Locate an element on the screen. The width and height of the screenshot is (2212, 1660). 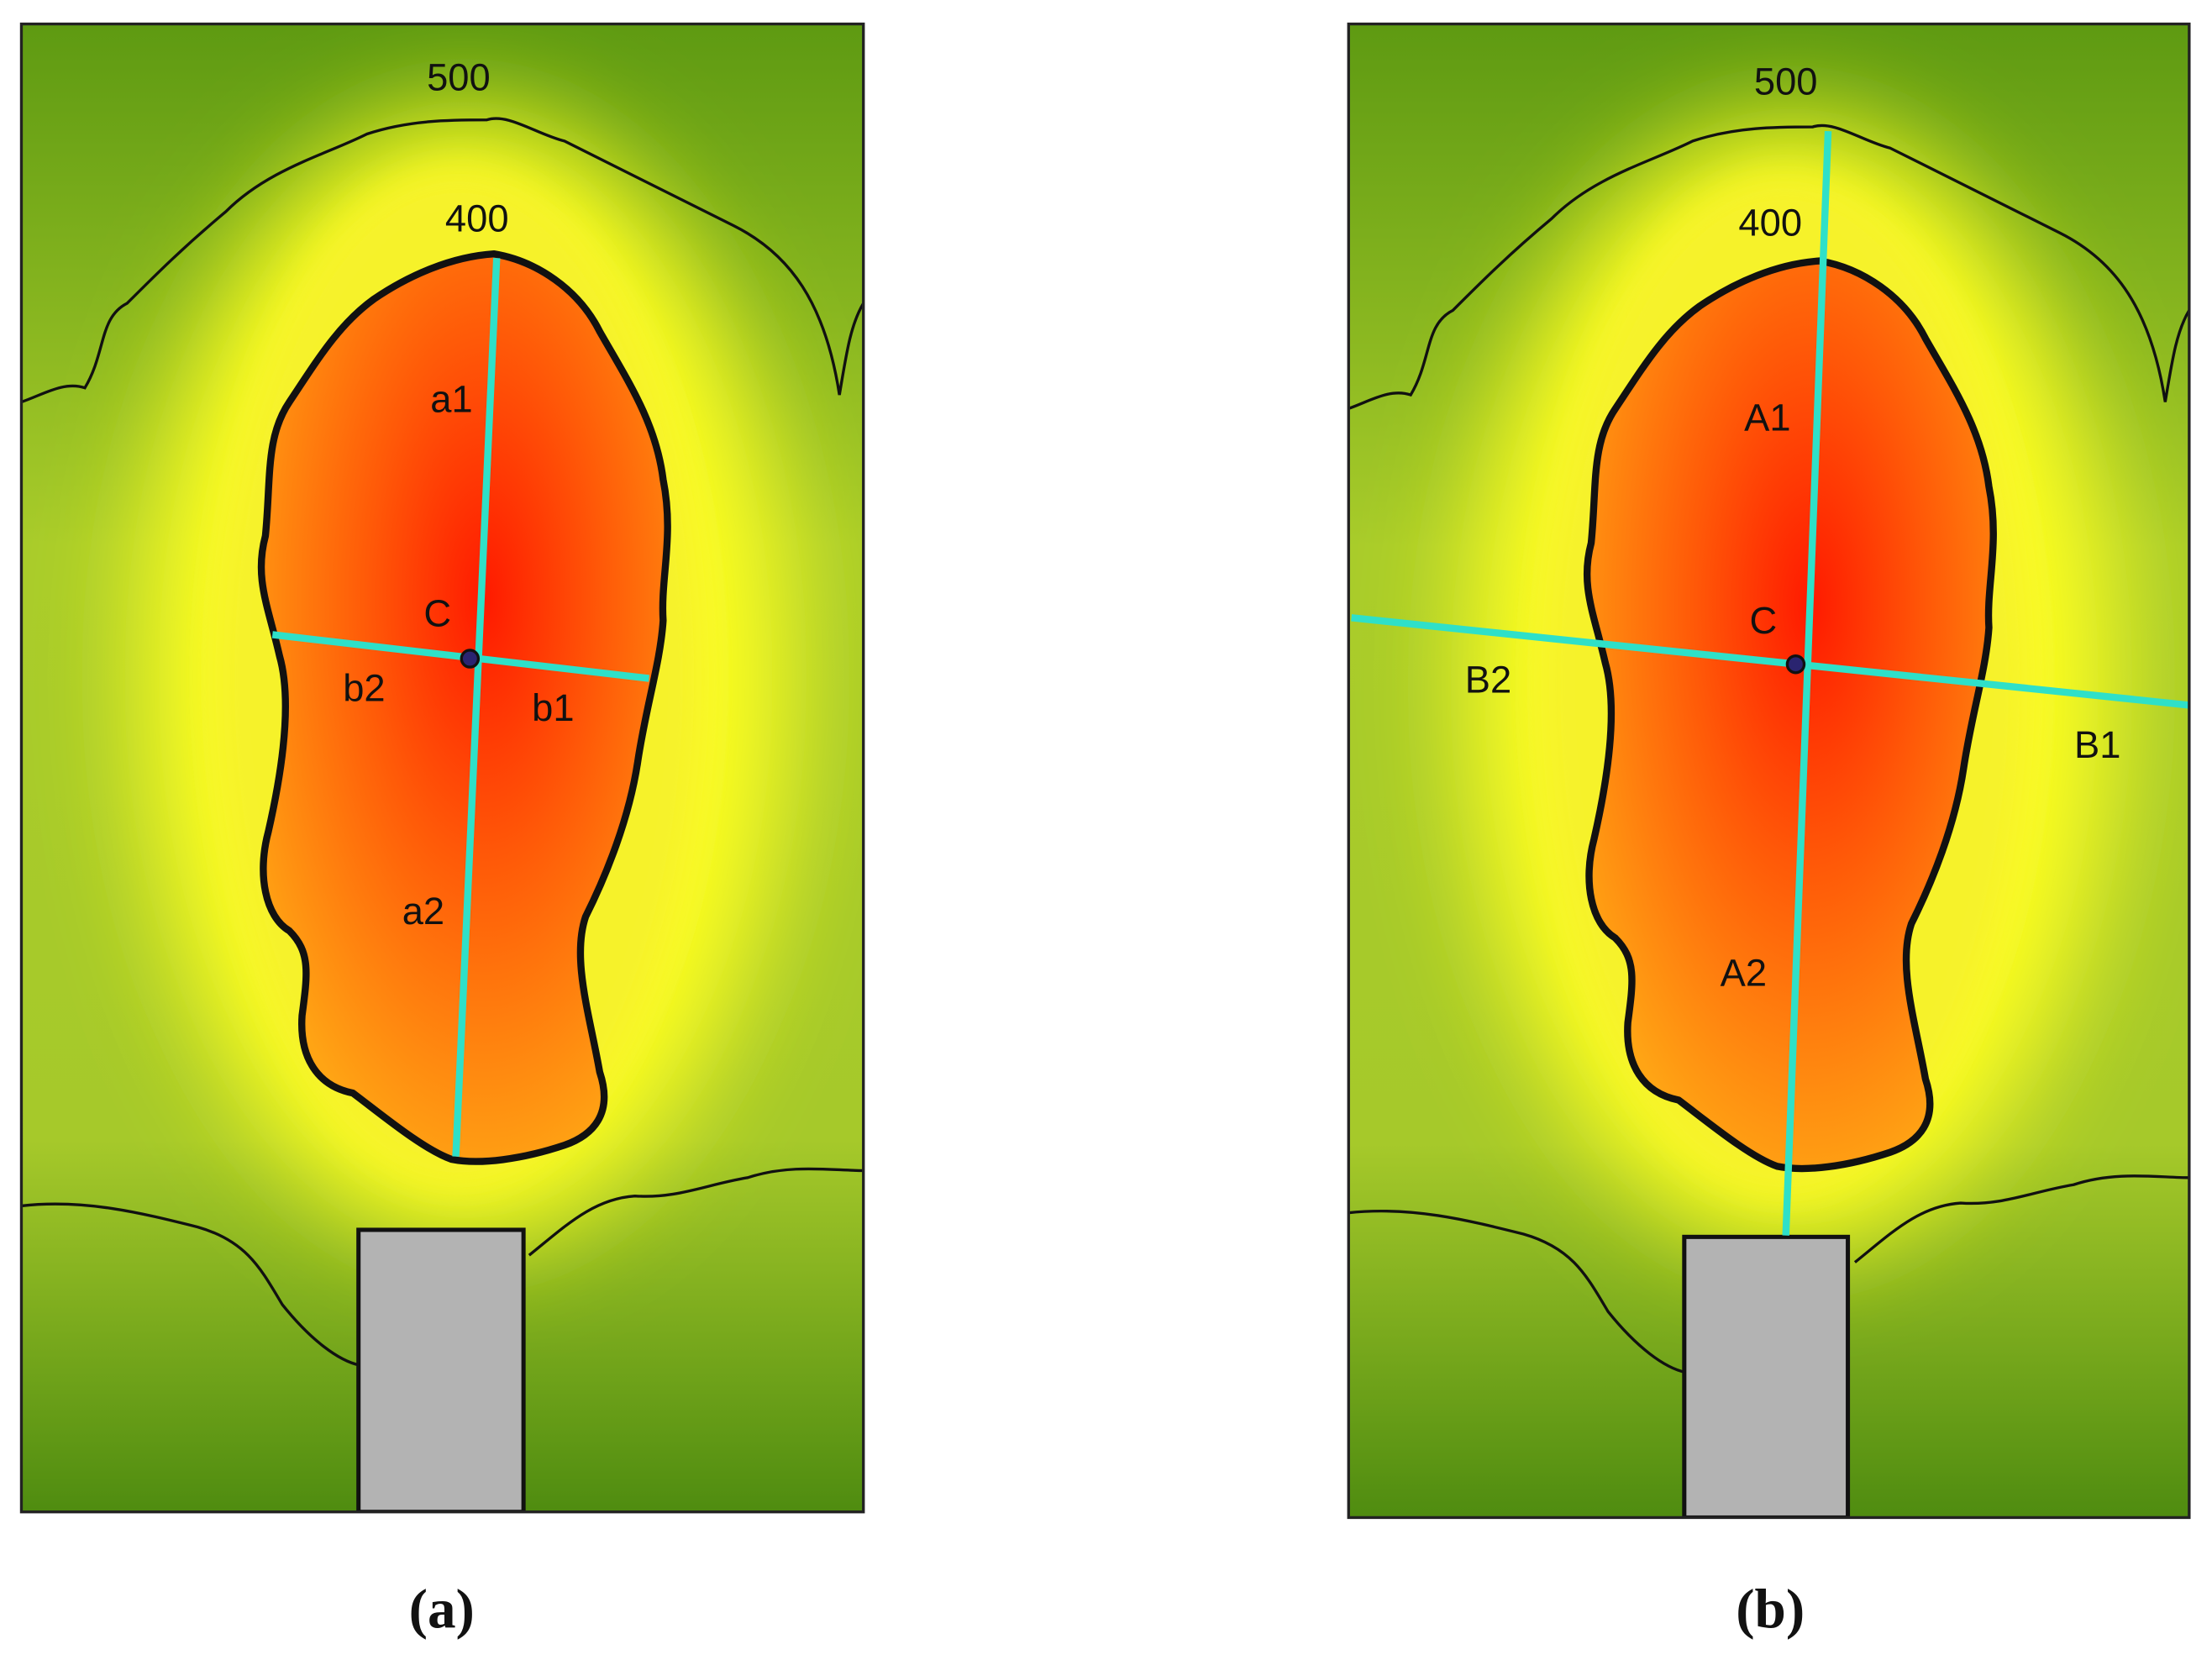
axis-label: B2 is located at coordinates (1488, 680).